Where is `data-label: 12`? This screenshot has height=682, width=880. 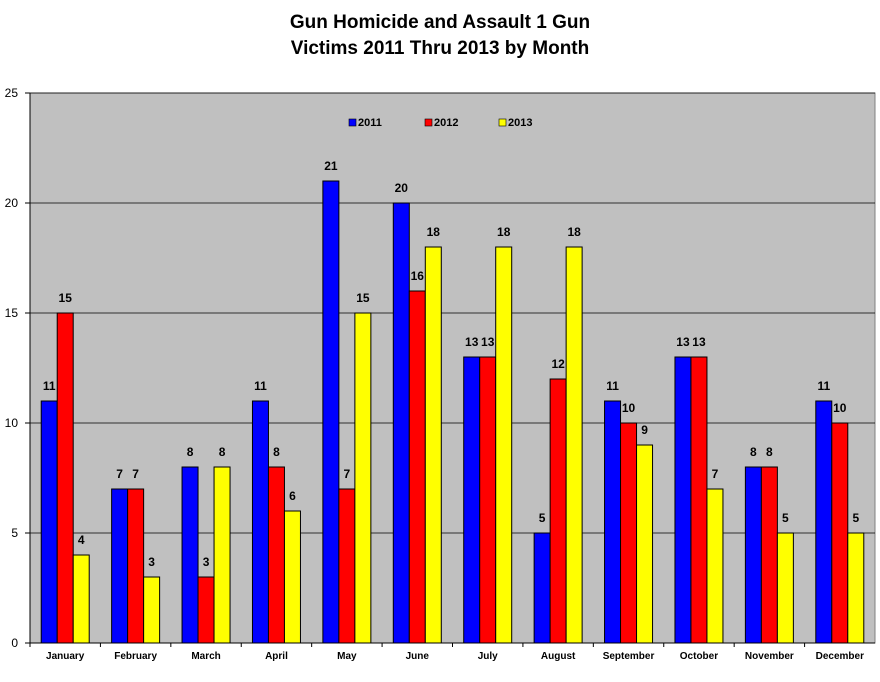
data-label: 12 is located at coordinates (558, 364).